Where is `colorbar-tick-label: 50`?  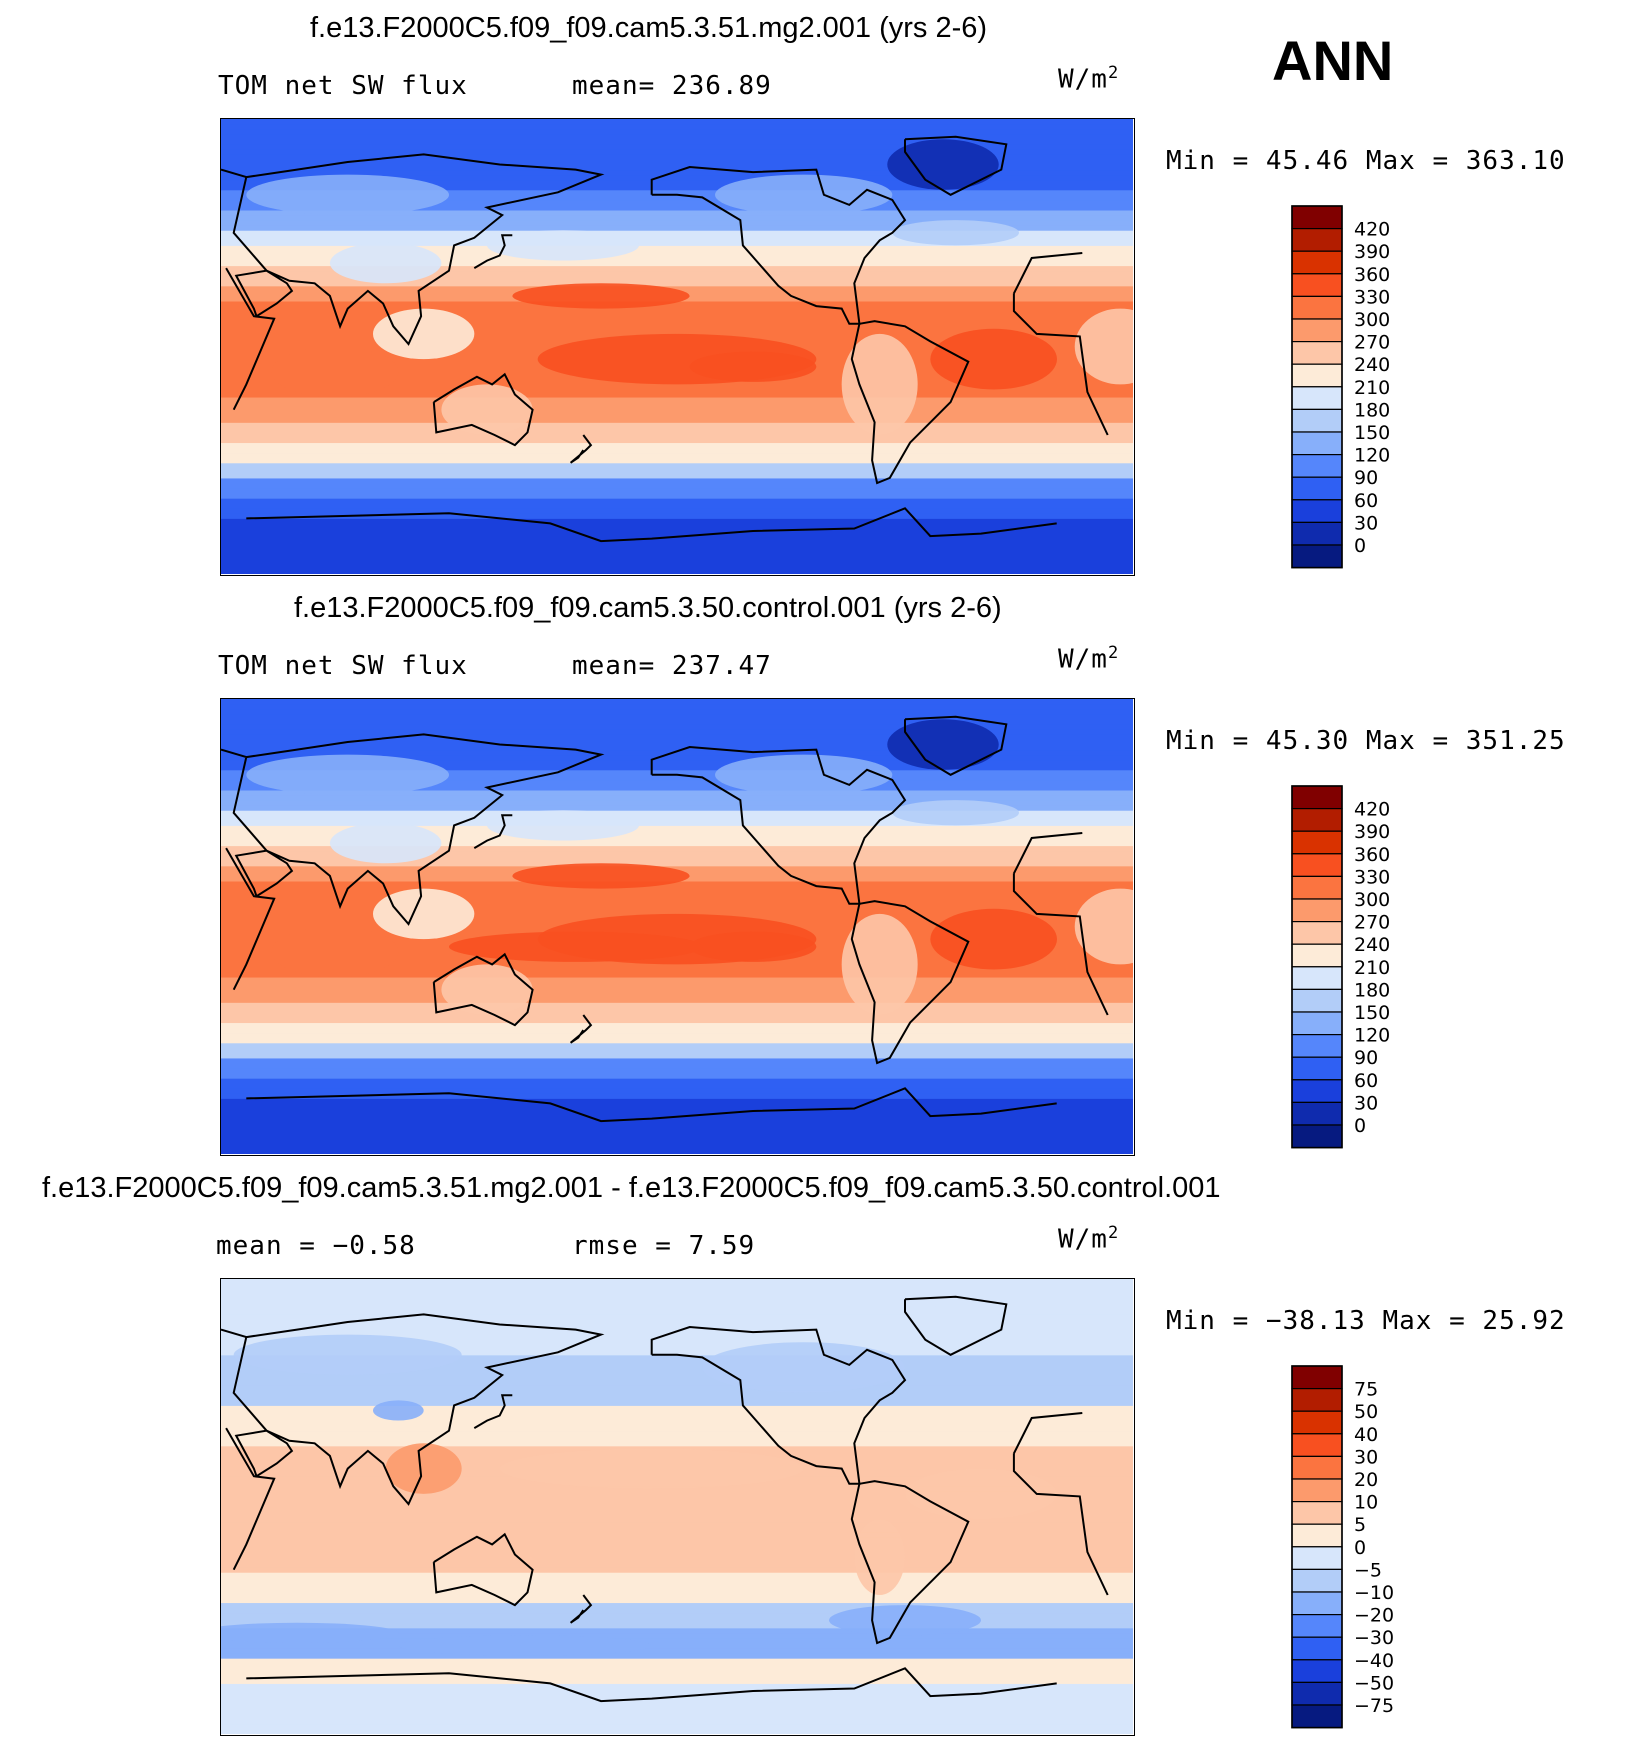 colorbar-tick-label: 50 is located at coordinates (1366, 1412).